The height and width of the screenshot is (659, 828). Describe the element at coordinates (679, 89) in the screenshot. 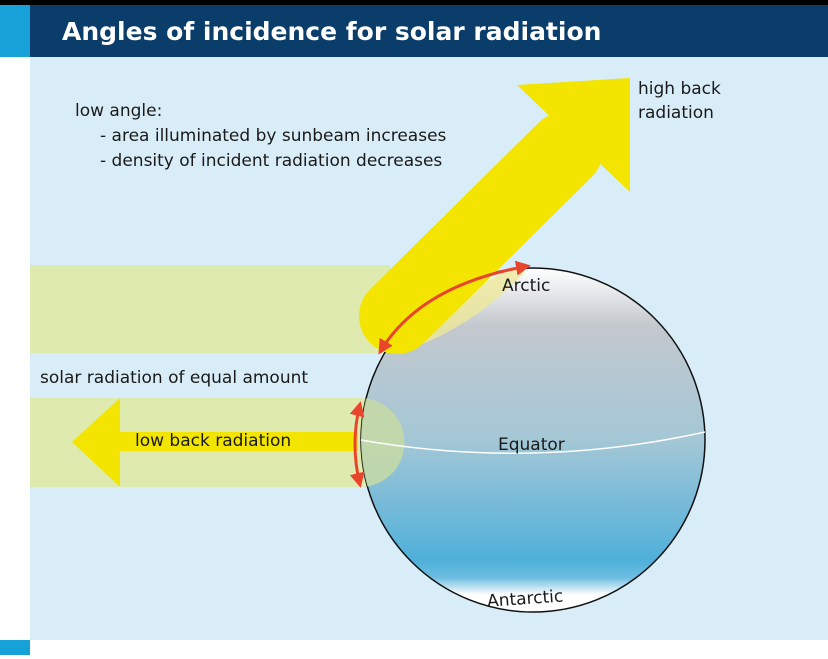

I see `high-back-label: high back` at that location.